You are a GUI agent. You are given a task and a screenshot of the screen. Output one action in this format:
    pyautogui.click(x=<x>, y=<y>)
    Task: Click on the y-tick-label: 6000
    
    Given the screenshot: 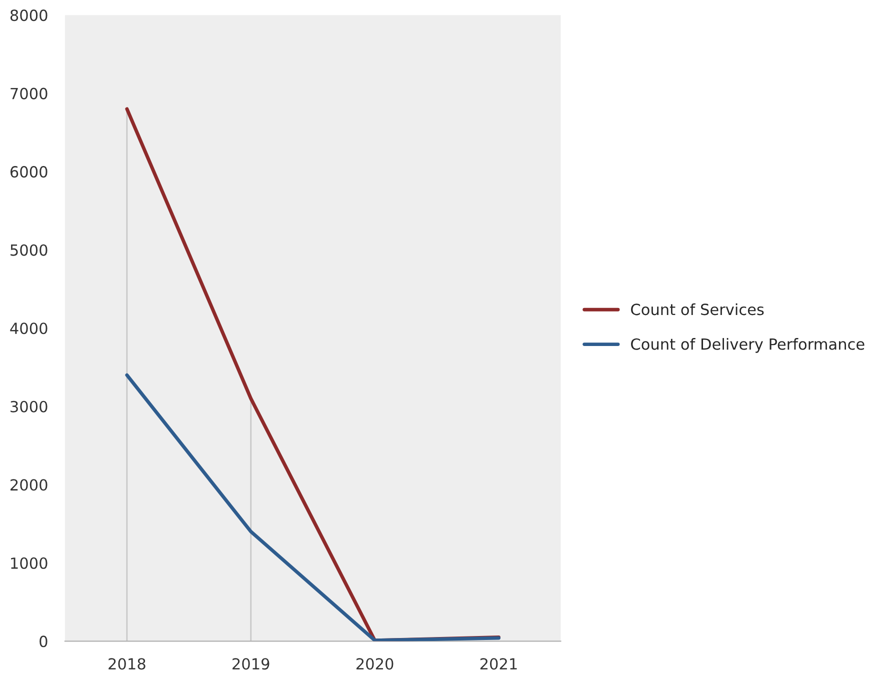 What is the action you would take?
    pyautogui.click(x=29, y=172)
    